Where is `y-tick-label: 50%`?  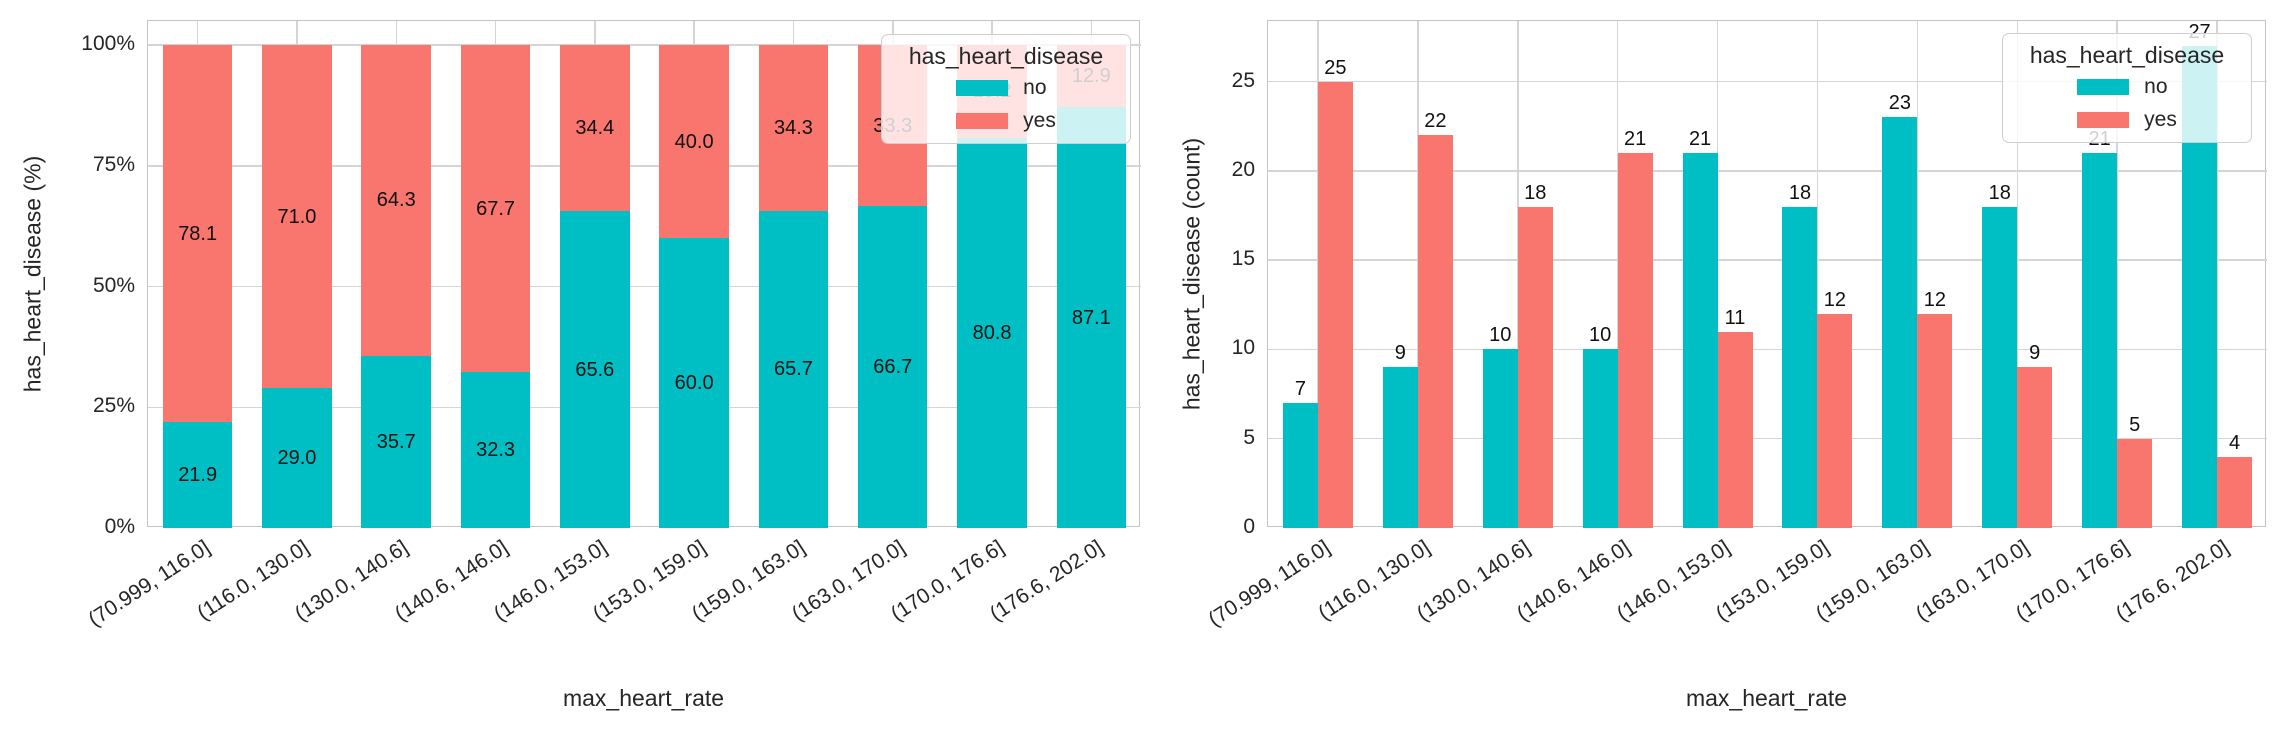
y-tick-label: 50% is located at coordinates (113, 285).